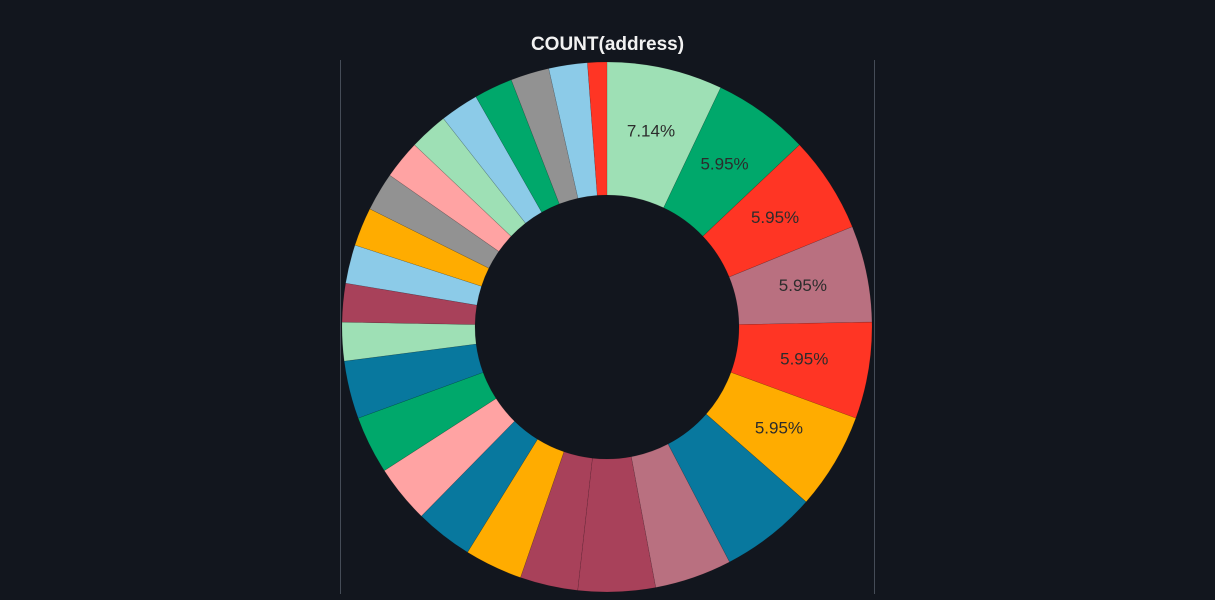 Image resolution: width=1215 pixels, height=600 pixels. I want to click on chart-title: COUNT(address), so click(607, 44).